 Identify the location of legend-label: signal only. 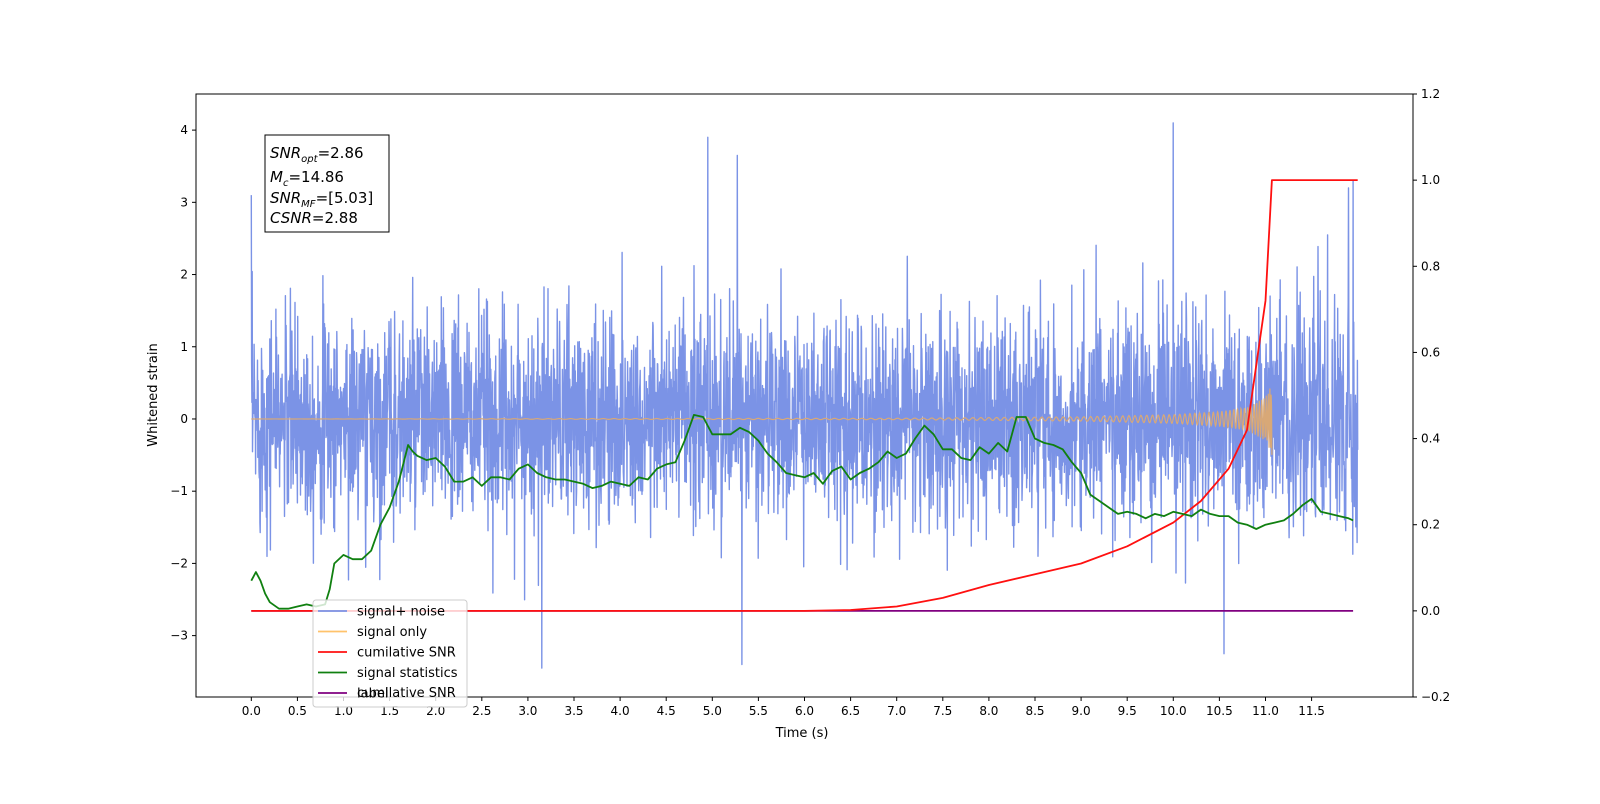
(392, 632).